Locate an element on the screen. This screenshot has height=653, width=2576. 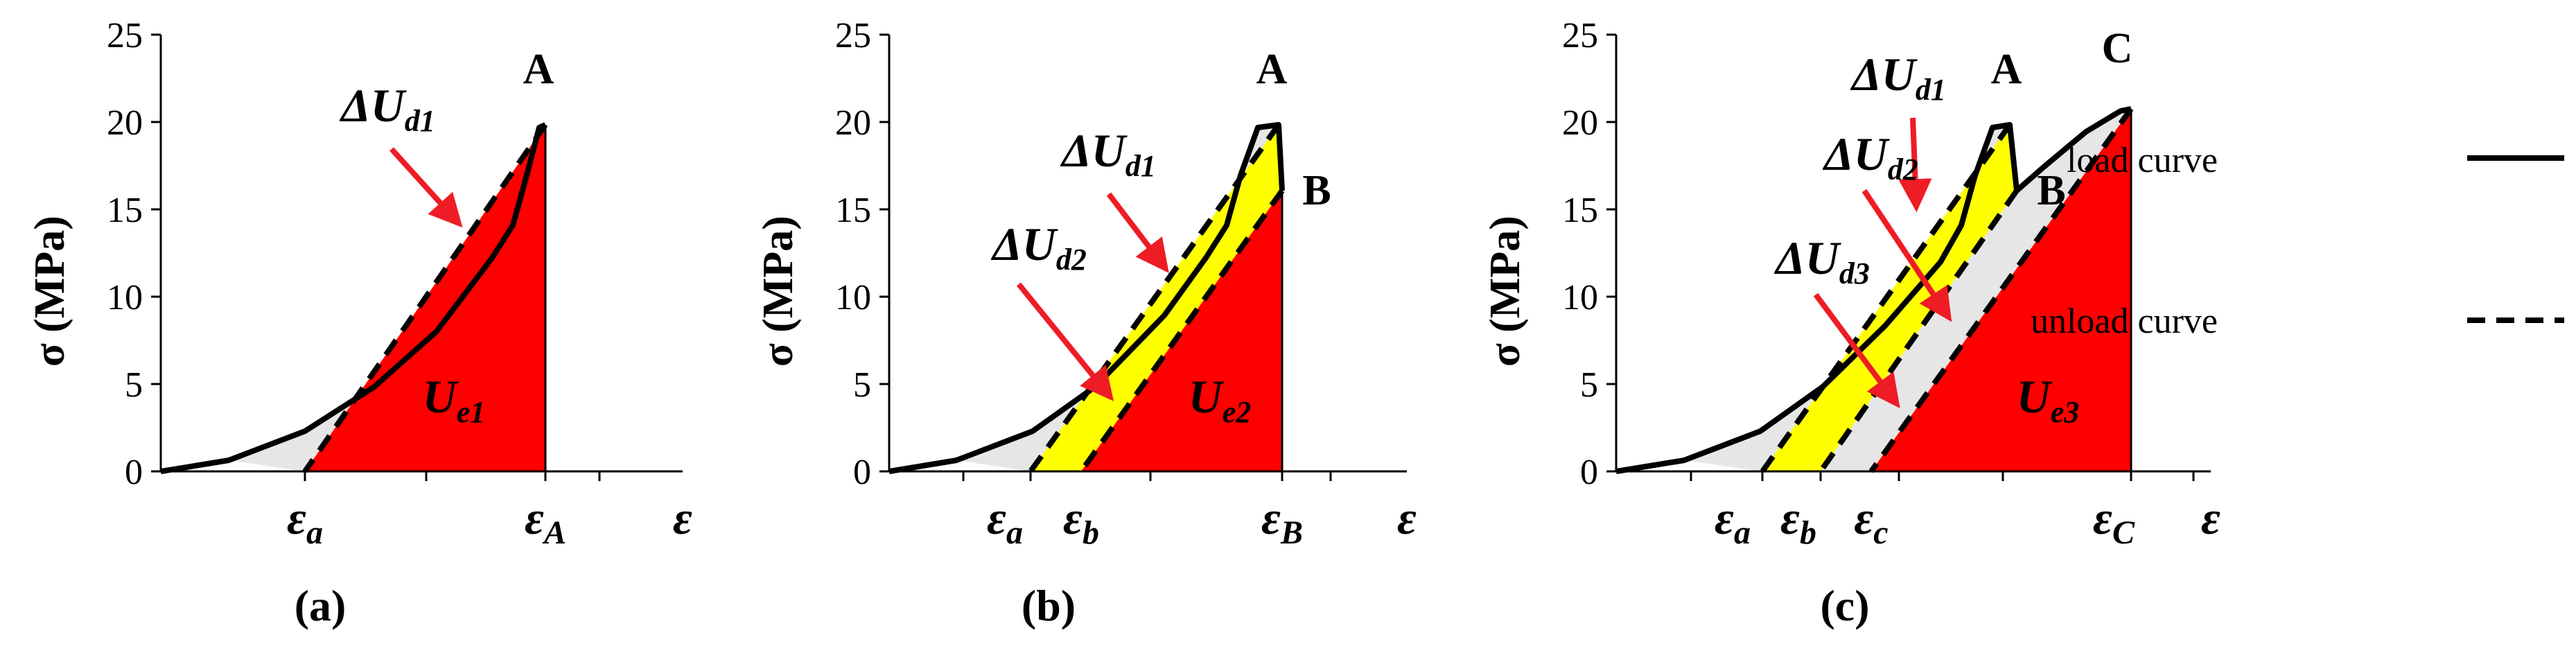
point-label-C: C is located at coordinates (2117, 48).